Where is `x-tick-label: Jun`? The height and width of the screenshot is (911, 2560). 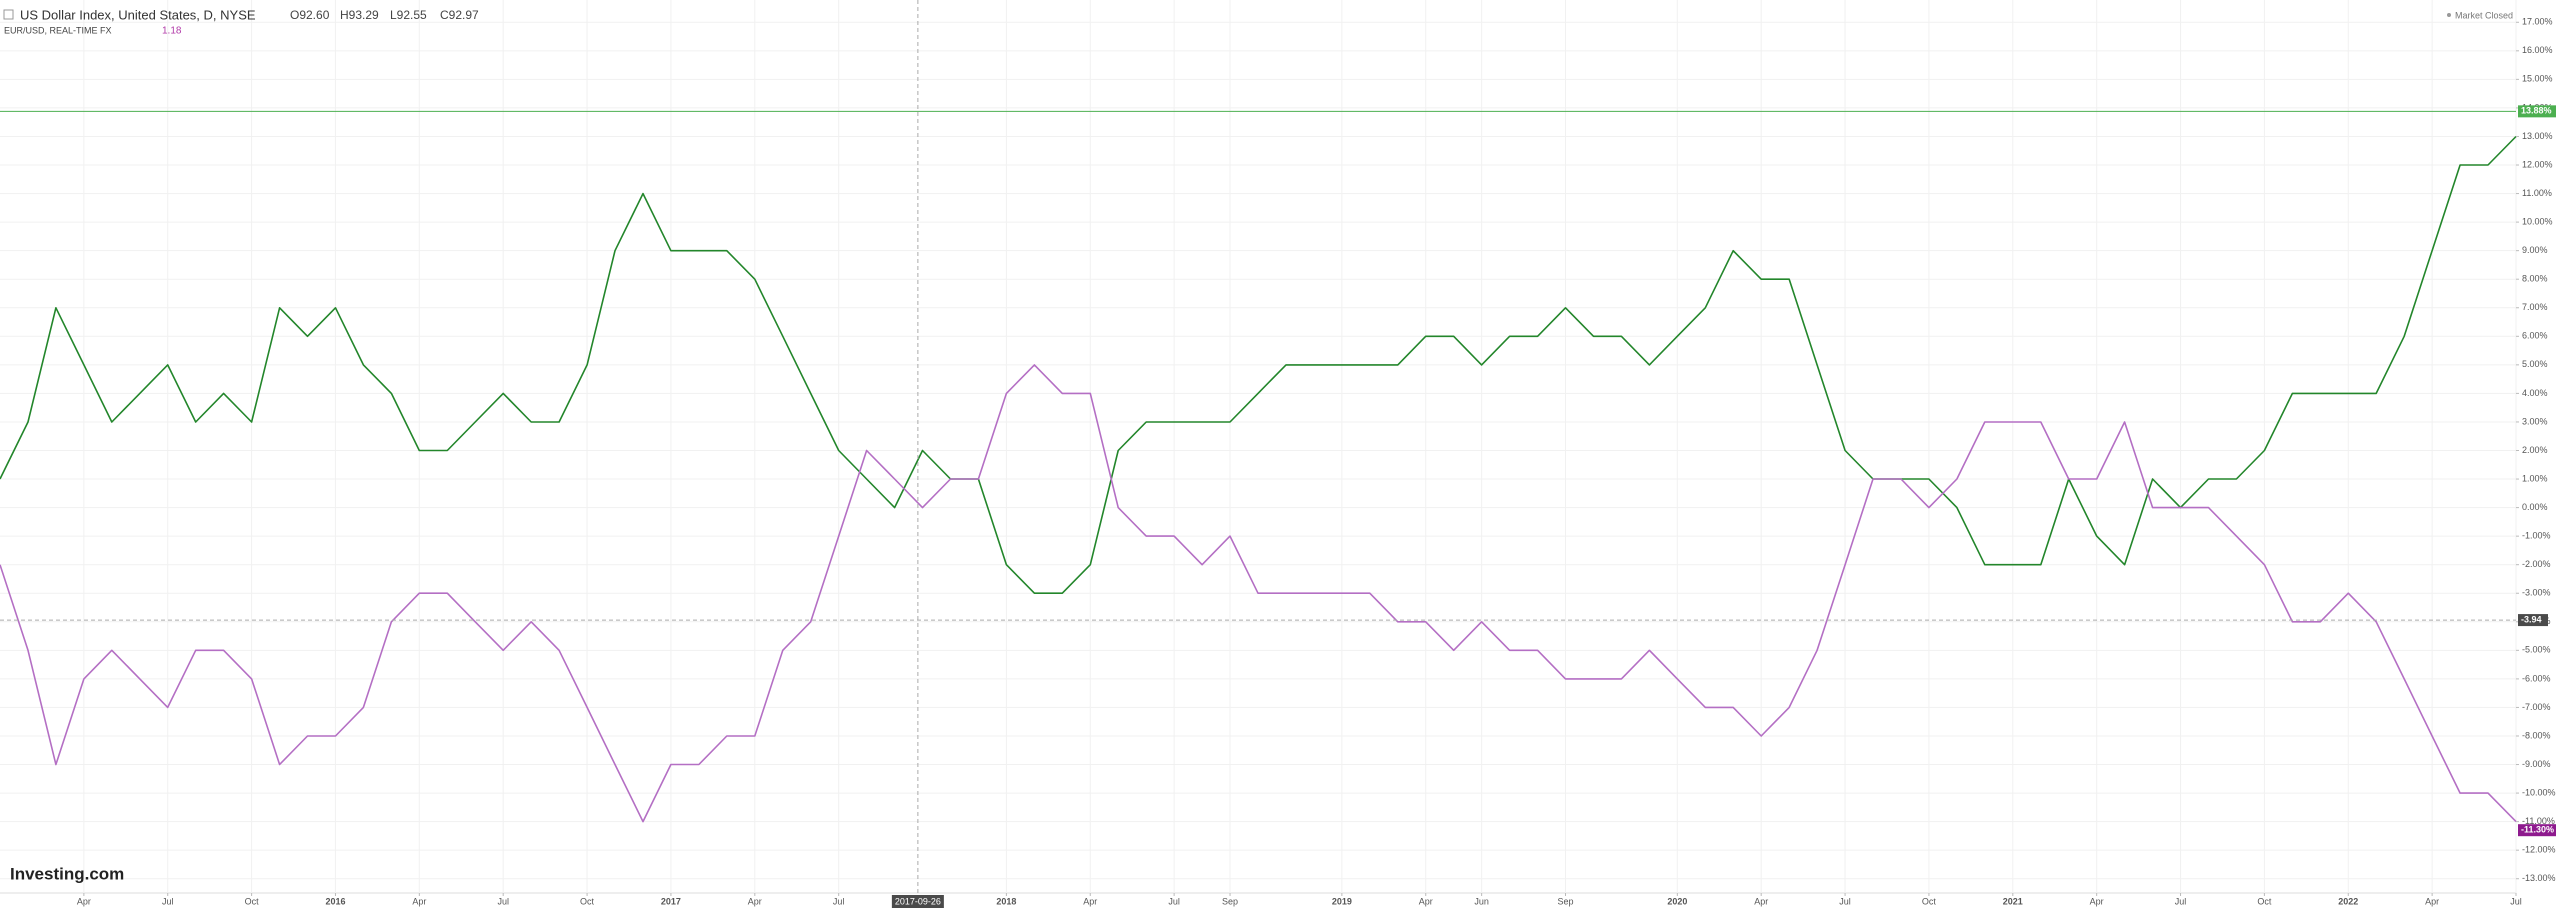 x-tick-label: Jun is located at coordinates (1481, 901).